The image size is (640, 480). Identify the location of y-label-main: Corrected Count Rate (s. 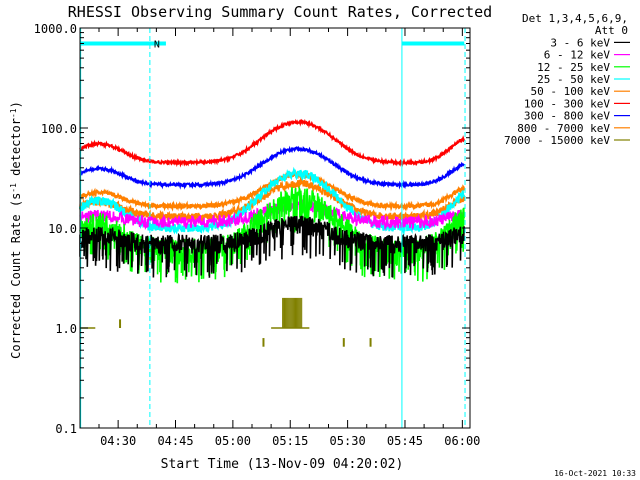
(16, 276).